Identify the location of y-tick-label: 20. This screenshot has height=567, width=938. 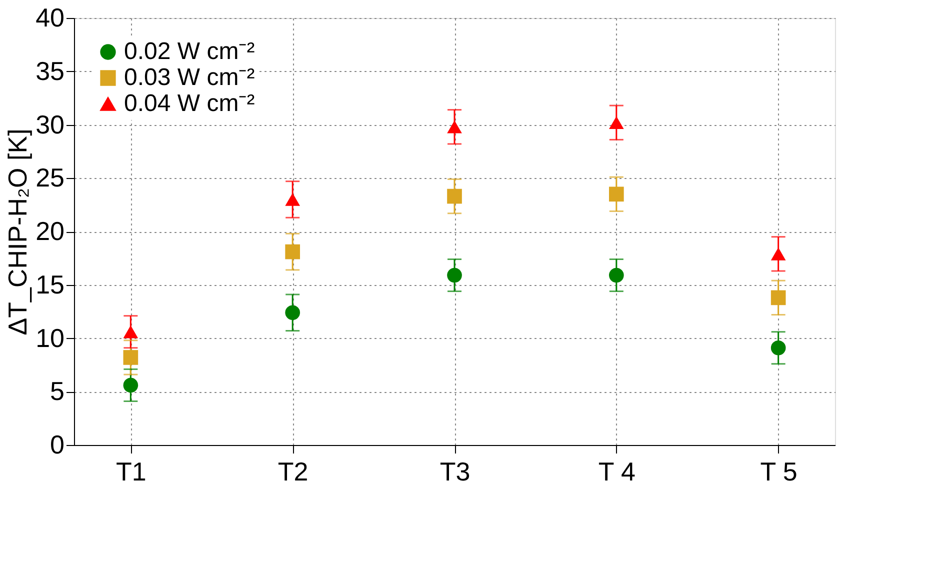
(50, 231).